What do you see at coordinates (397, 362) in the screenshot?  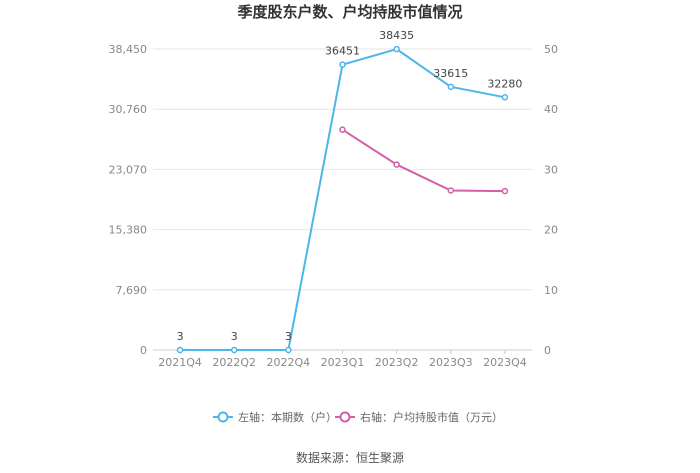 I see `x-tick-label: 2023Q2` at bounding box center [397, 362].